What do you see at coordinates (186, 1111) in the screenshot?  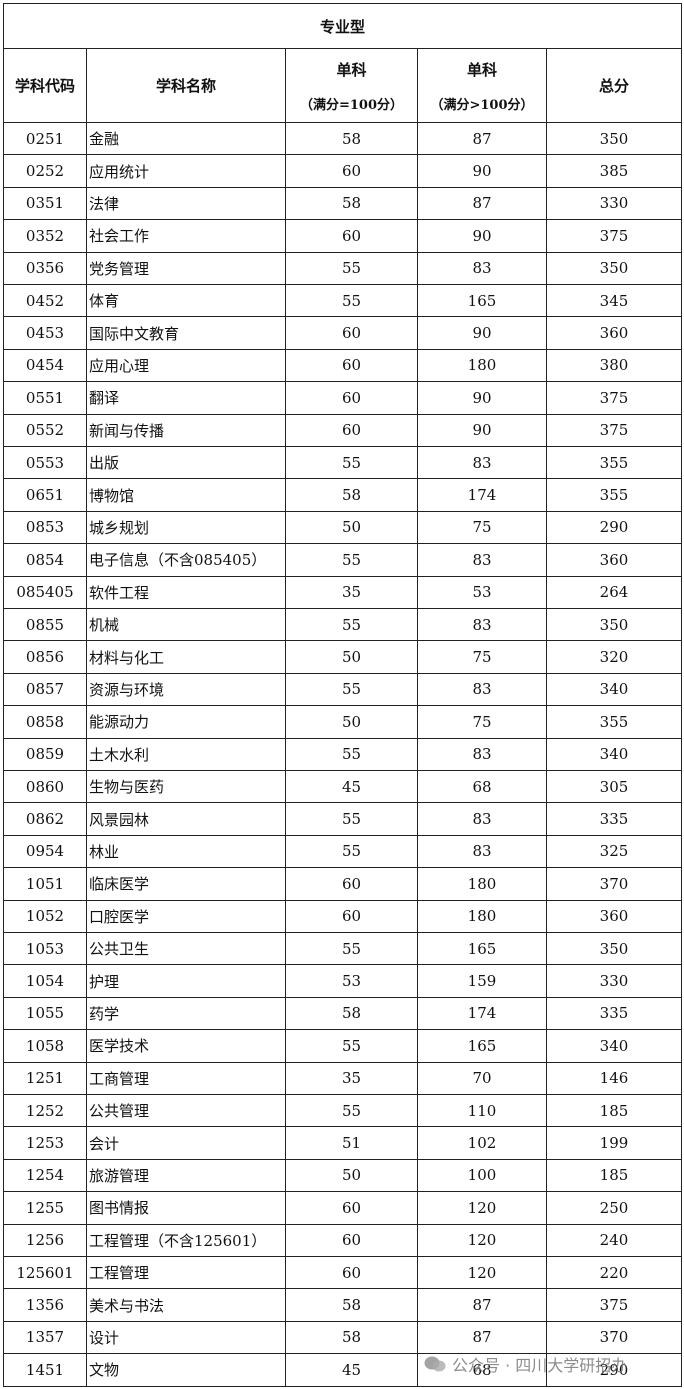 I see `table-cell: 公共管理` at bounding box center [186, 1111].